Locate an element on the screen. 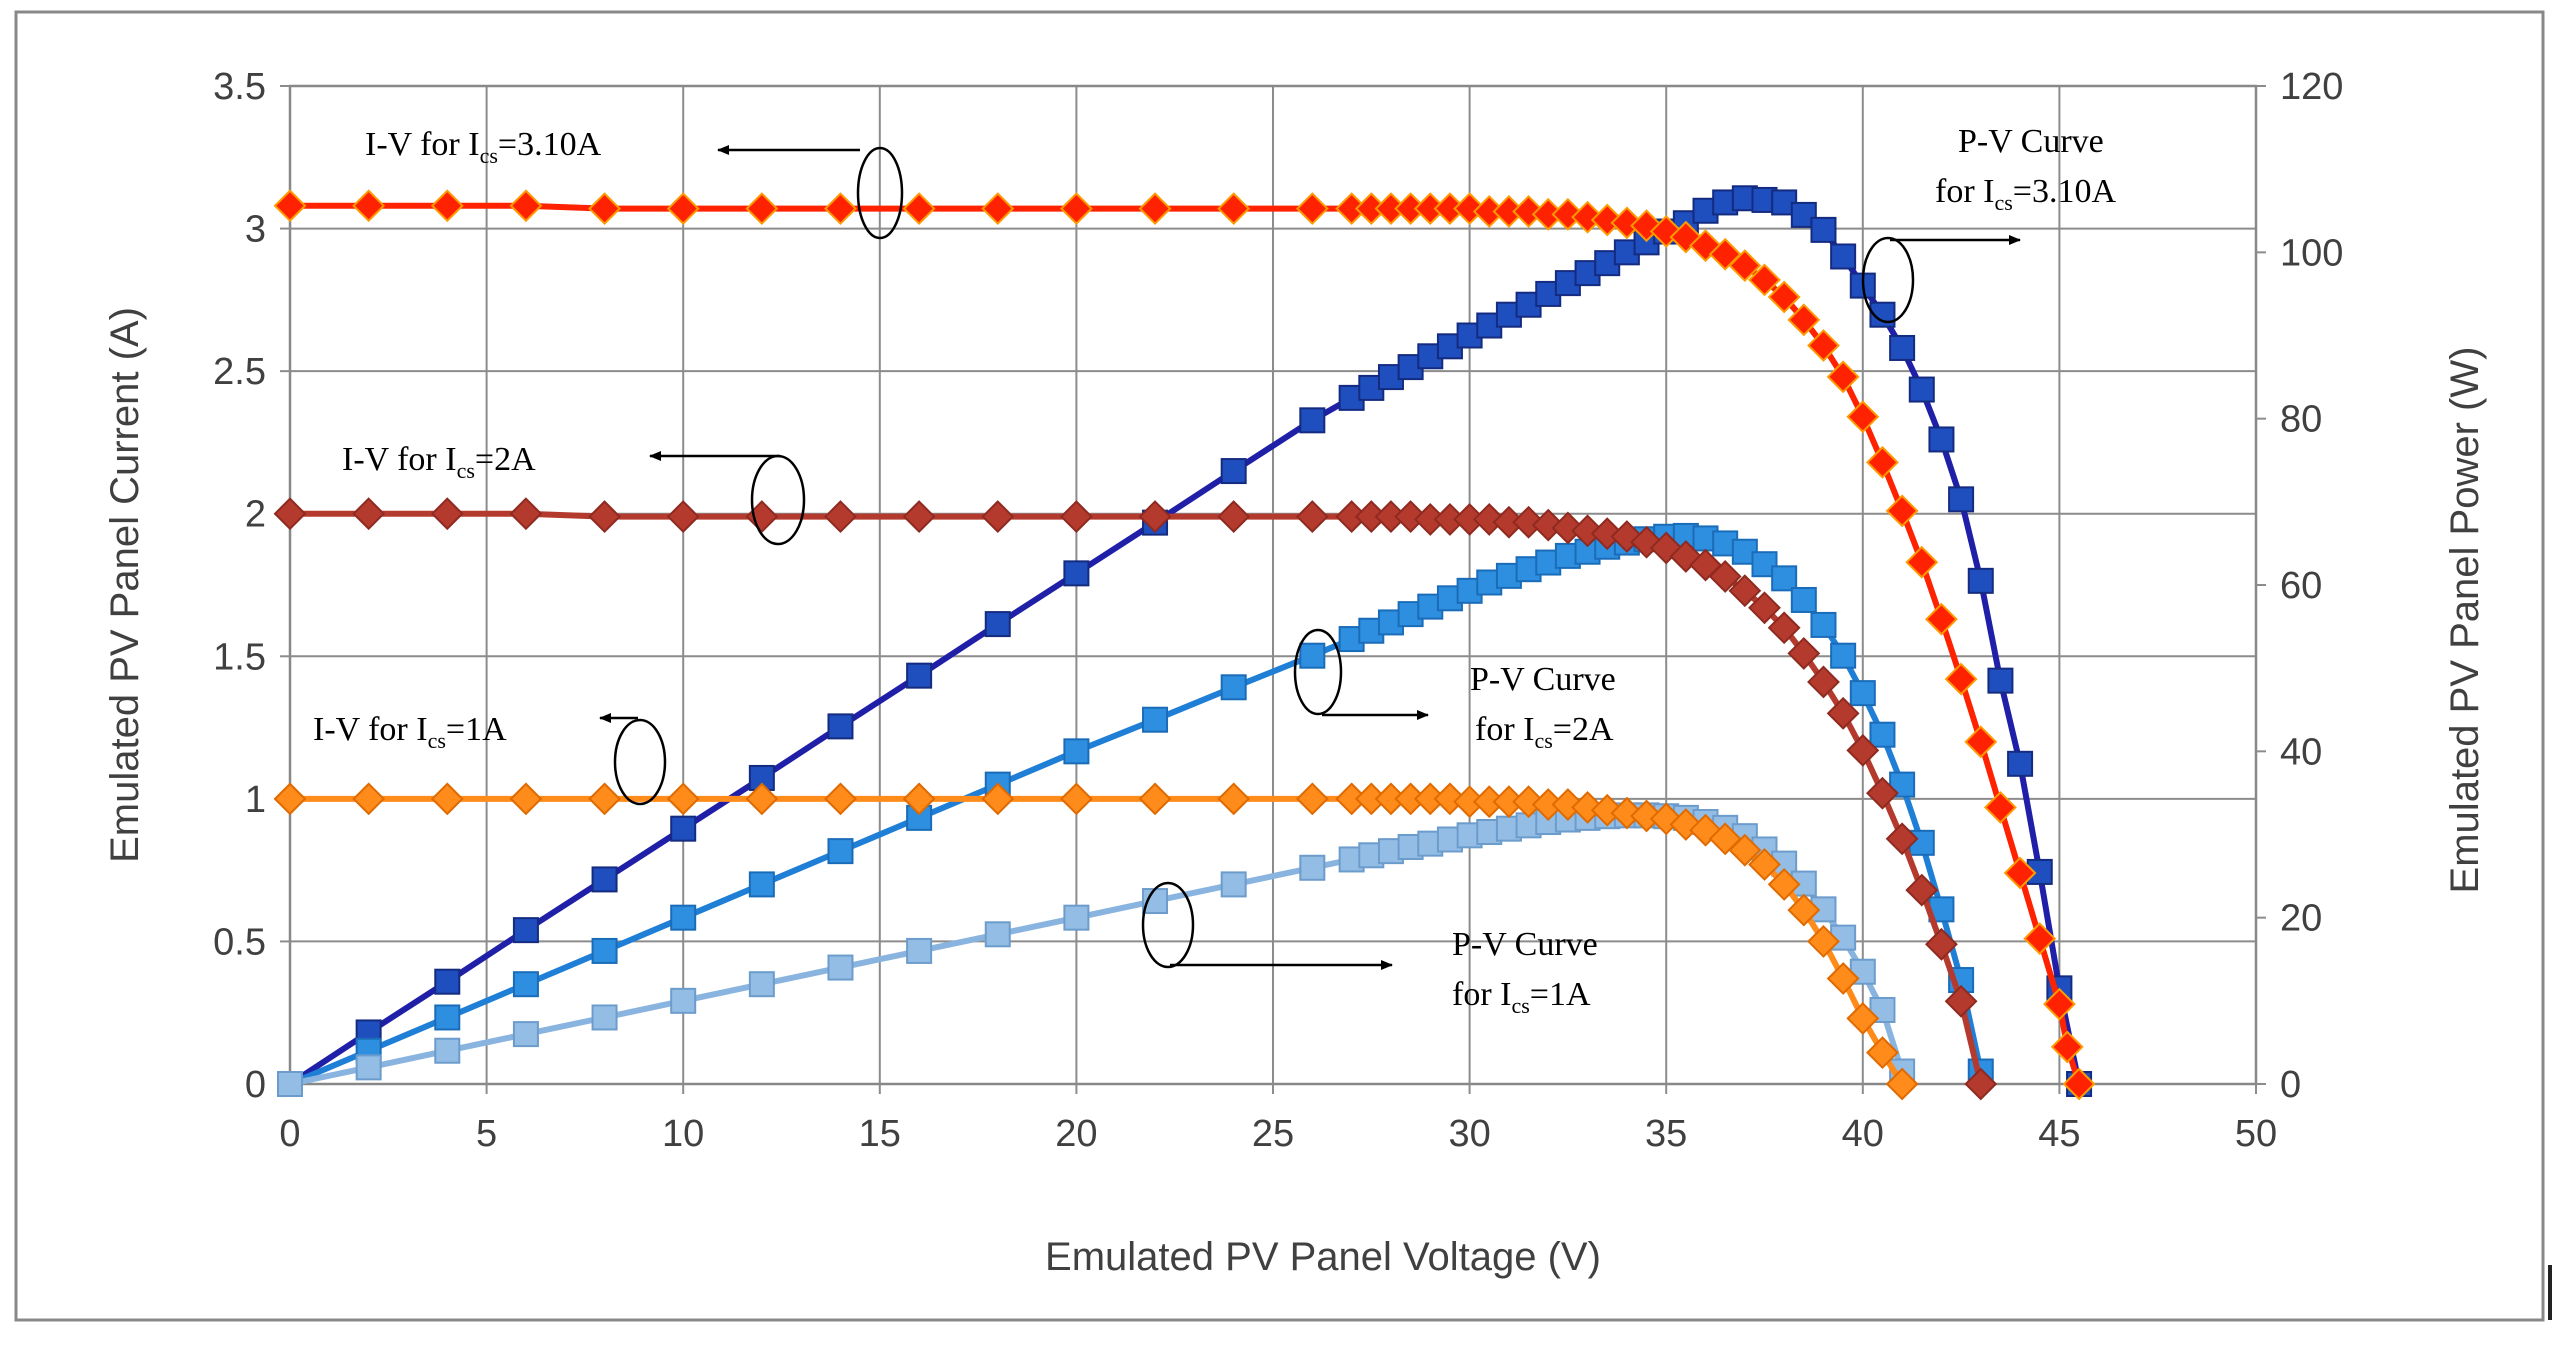 This screenshot has height=1356, width=2559. annotation-pv-2a-line2: for Ics=2A is located at coordinates (1544, 732).